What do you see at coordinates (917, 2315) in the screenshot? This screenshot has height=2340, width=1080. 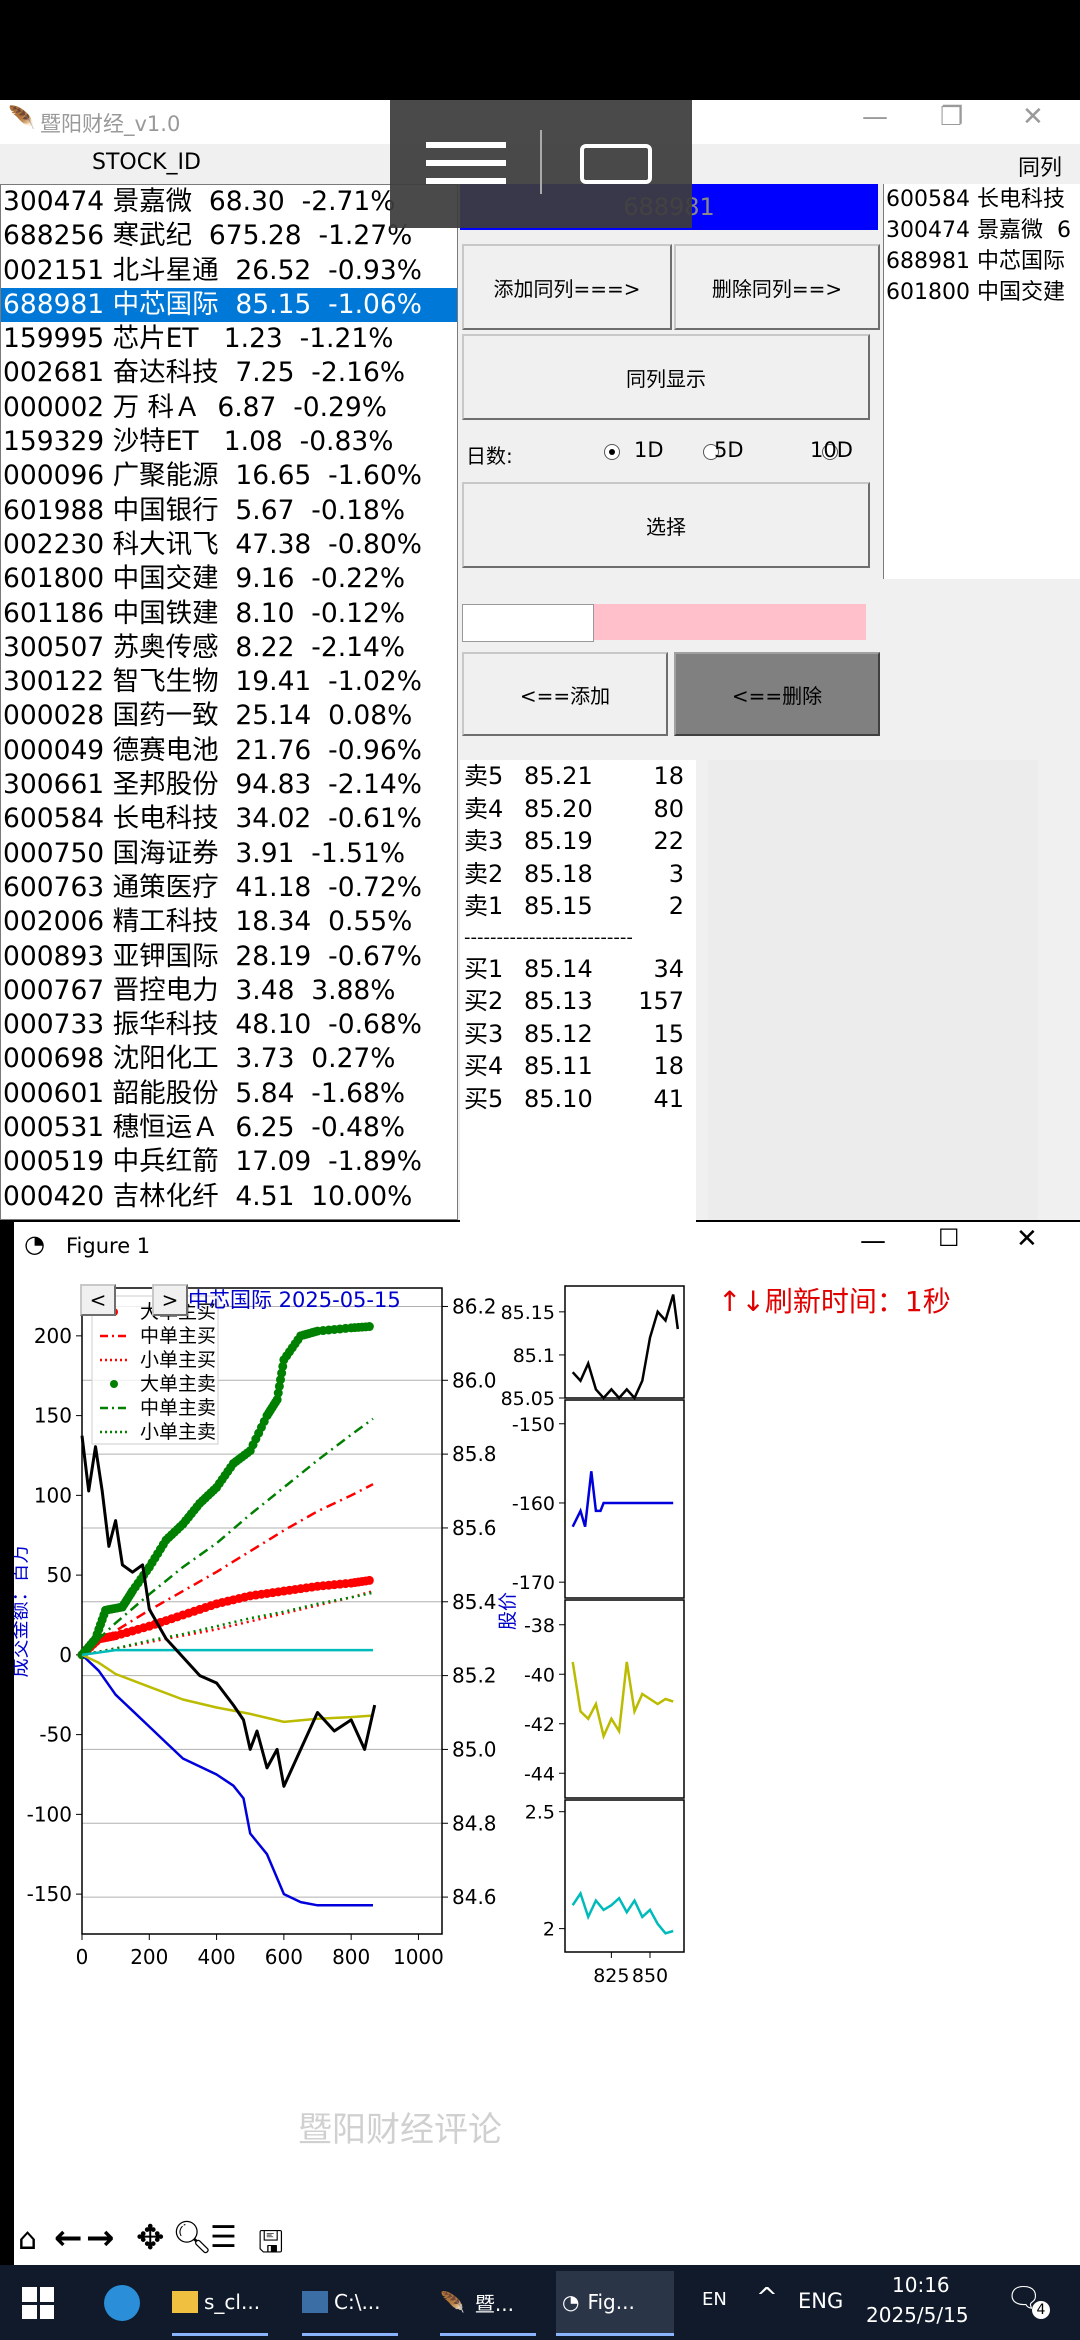 I see `clock-date: 2025/5/15` at bounding box center [917, 2315].